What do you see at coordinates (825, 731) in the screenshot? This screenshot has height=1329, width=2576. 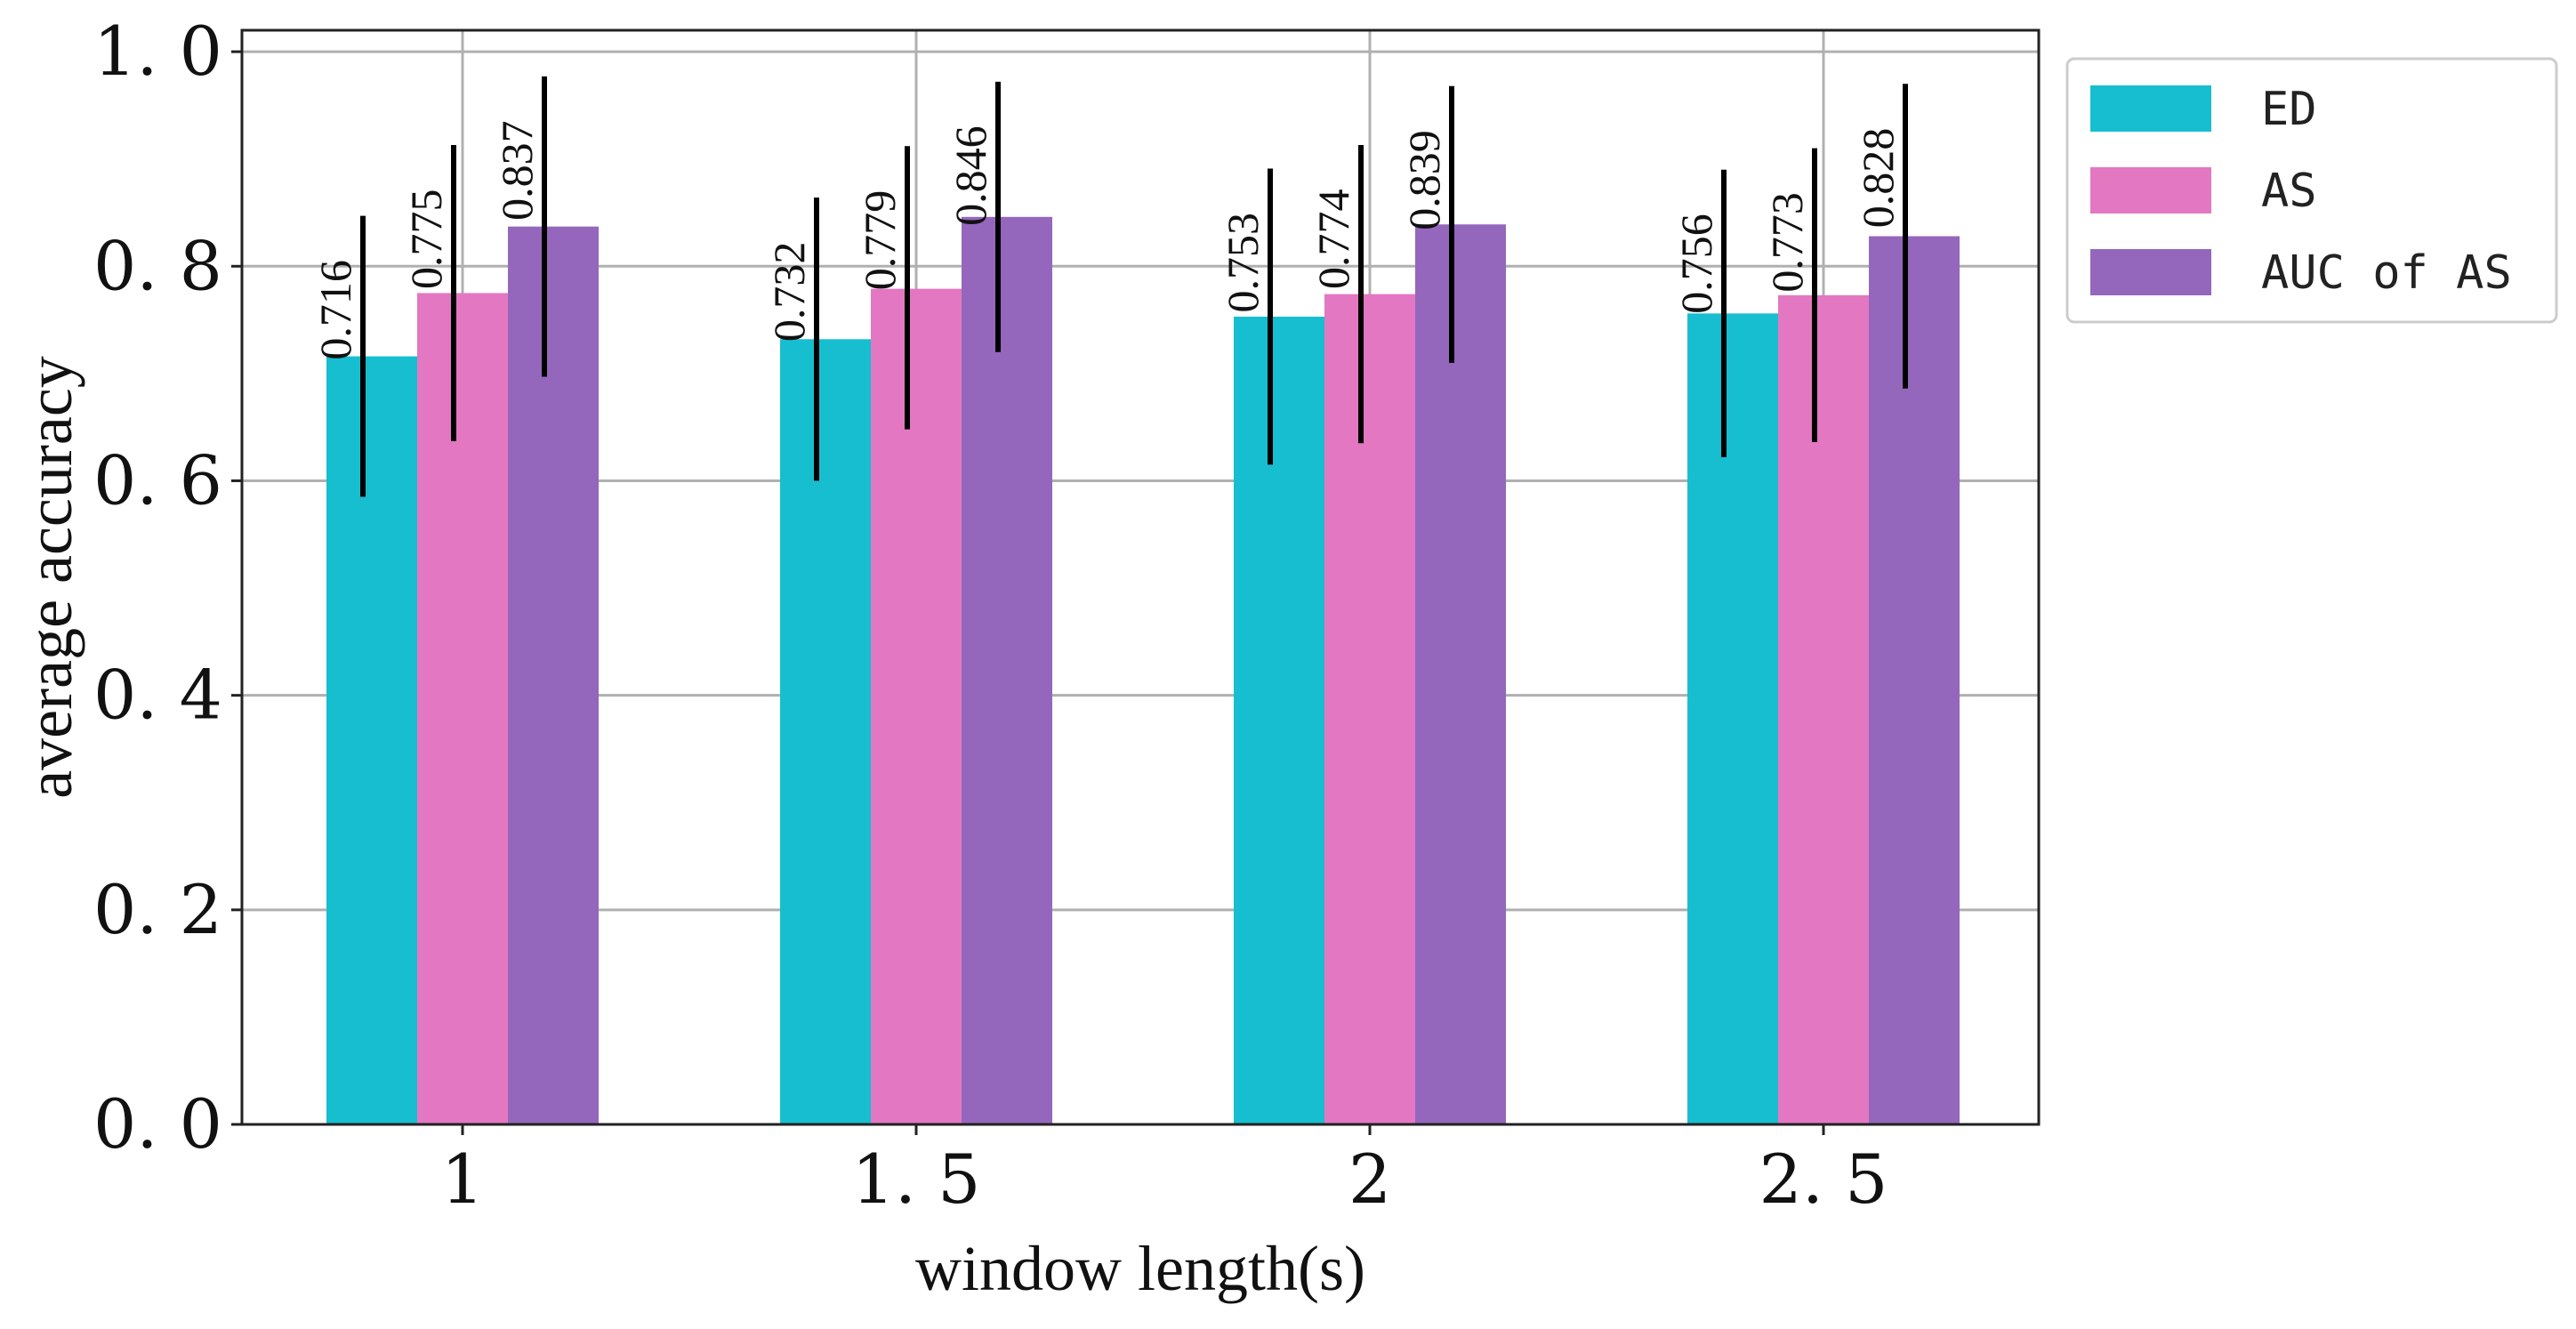 I see `bar-ed-1.5` at bounding box center [825, 731].